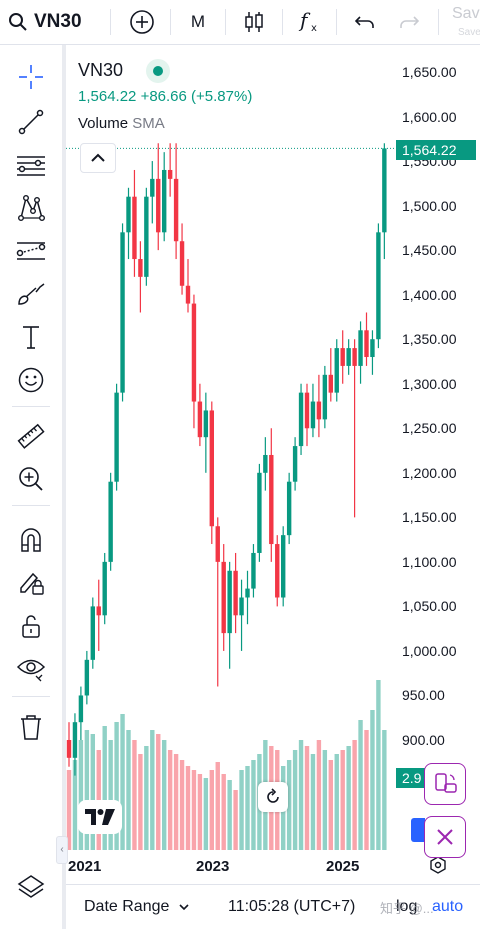  What do you see at coordinates (31, 294) in the screenshot?
I see `brush-icon` at bounding box center [31, 294].